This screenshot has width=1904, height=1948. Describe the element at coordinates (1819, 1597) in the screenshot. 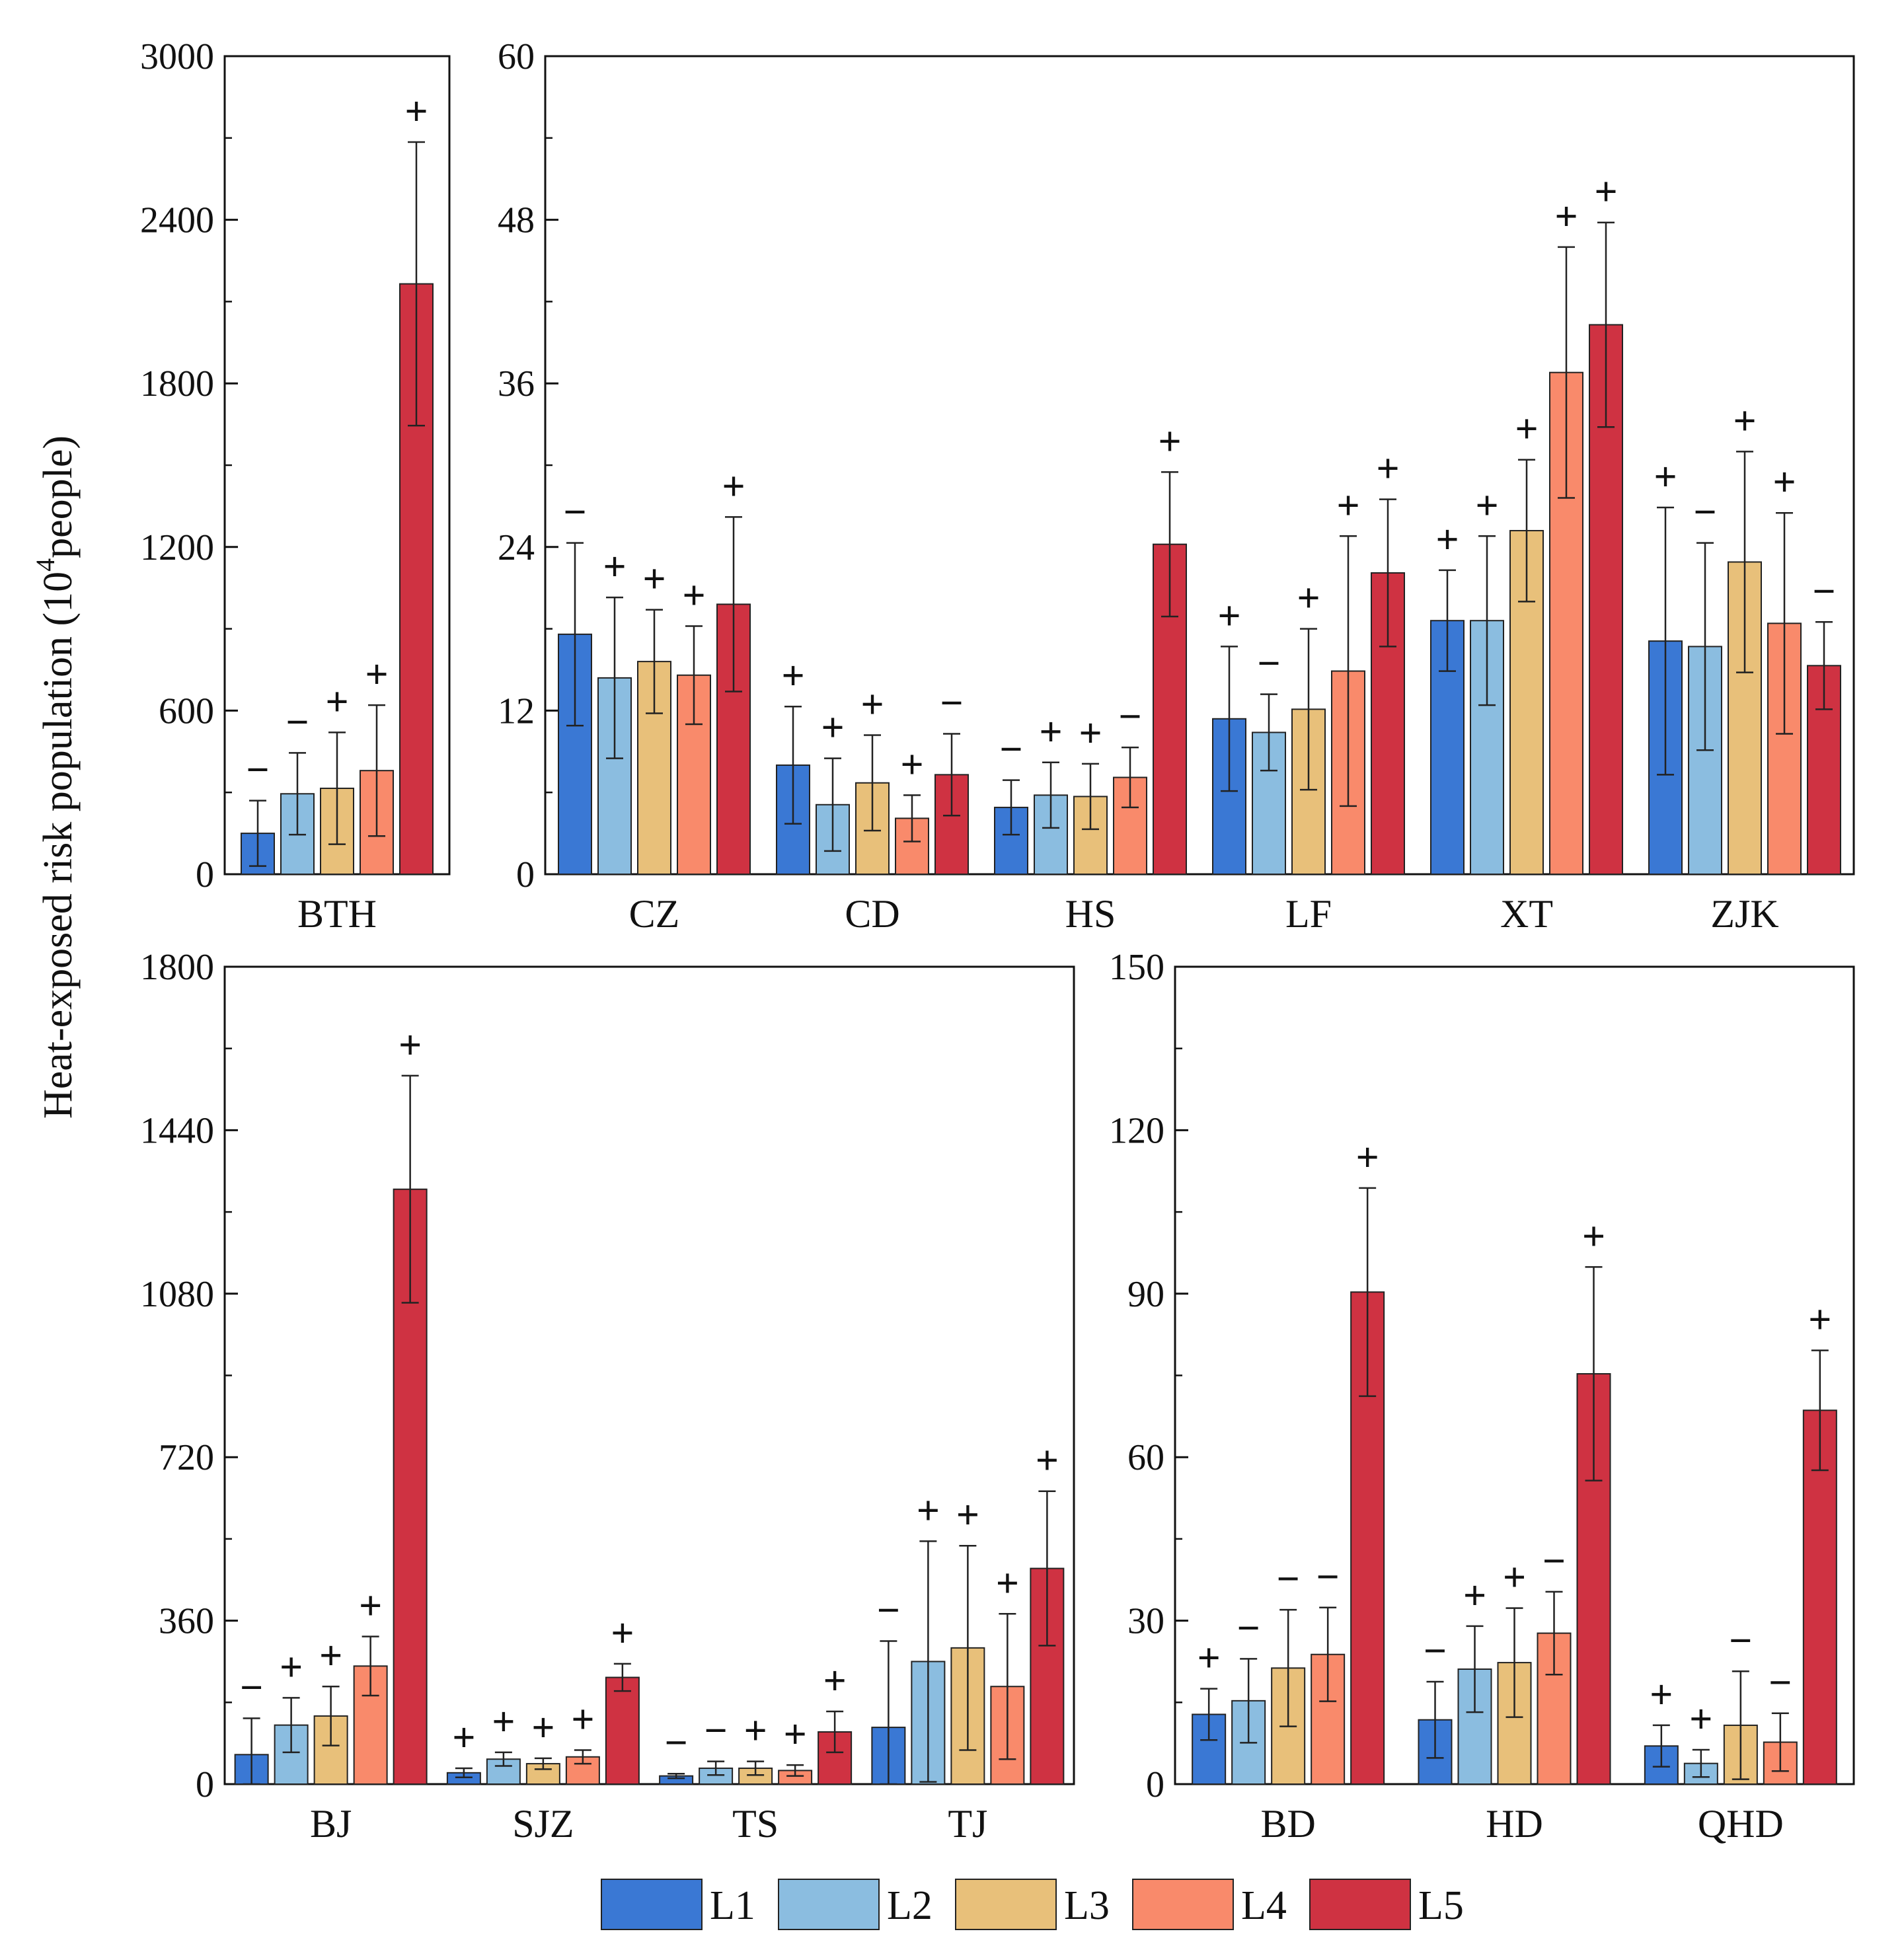

I see `bar-QHD-L5` at that location.